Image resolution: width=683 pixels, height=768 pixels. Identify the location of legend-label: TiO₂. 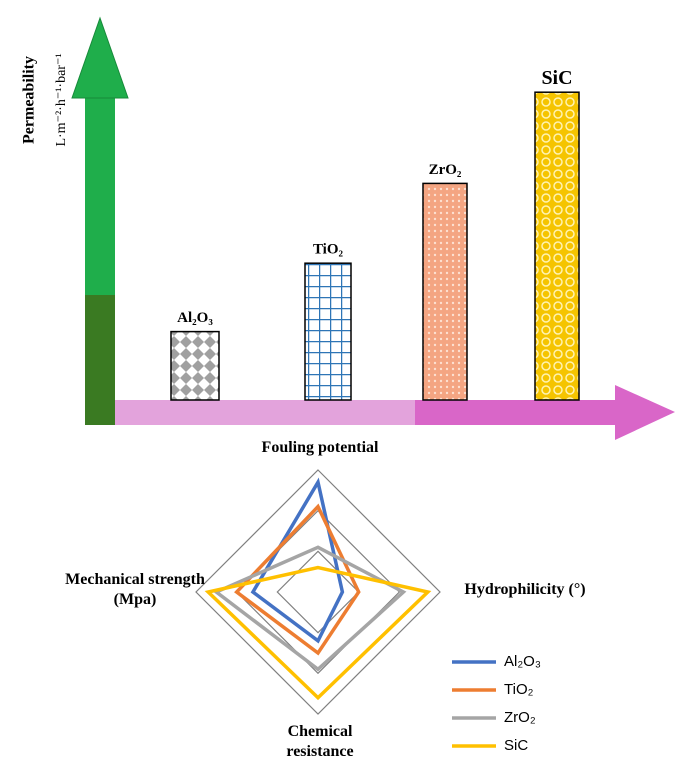
(519, 689).